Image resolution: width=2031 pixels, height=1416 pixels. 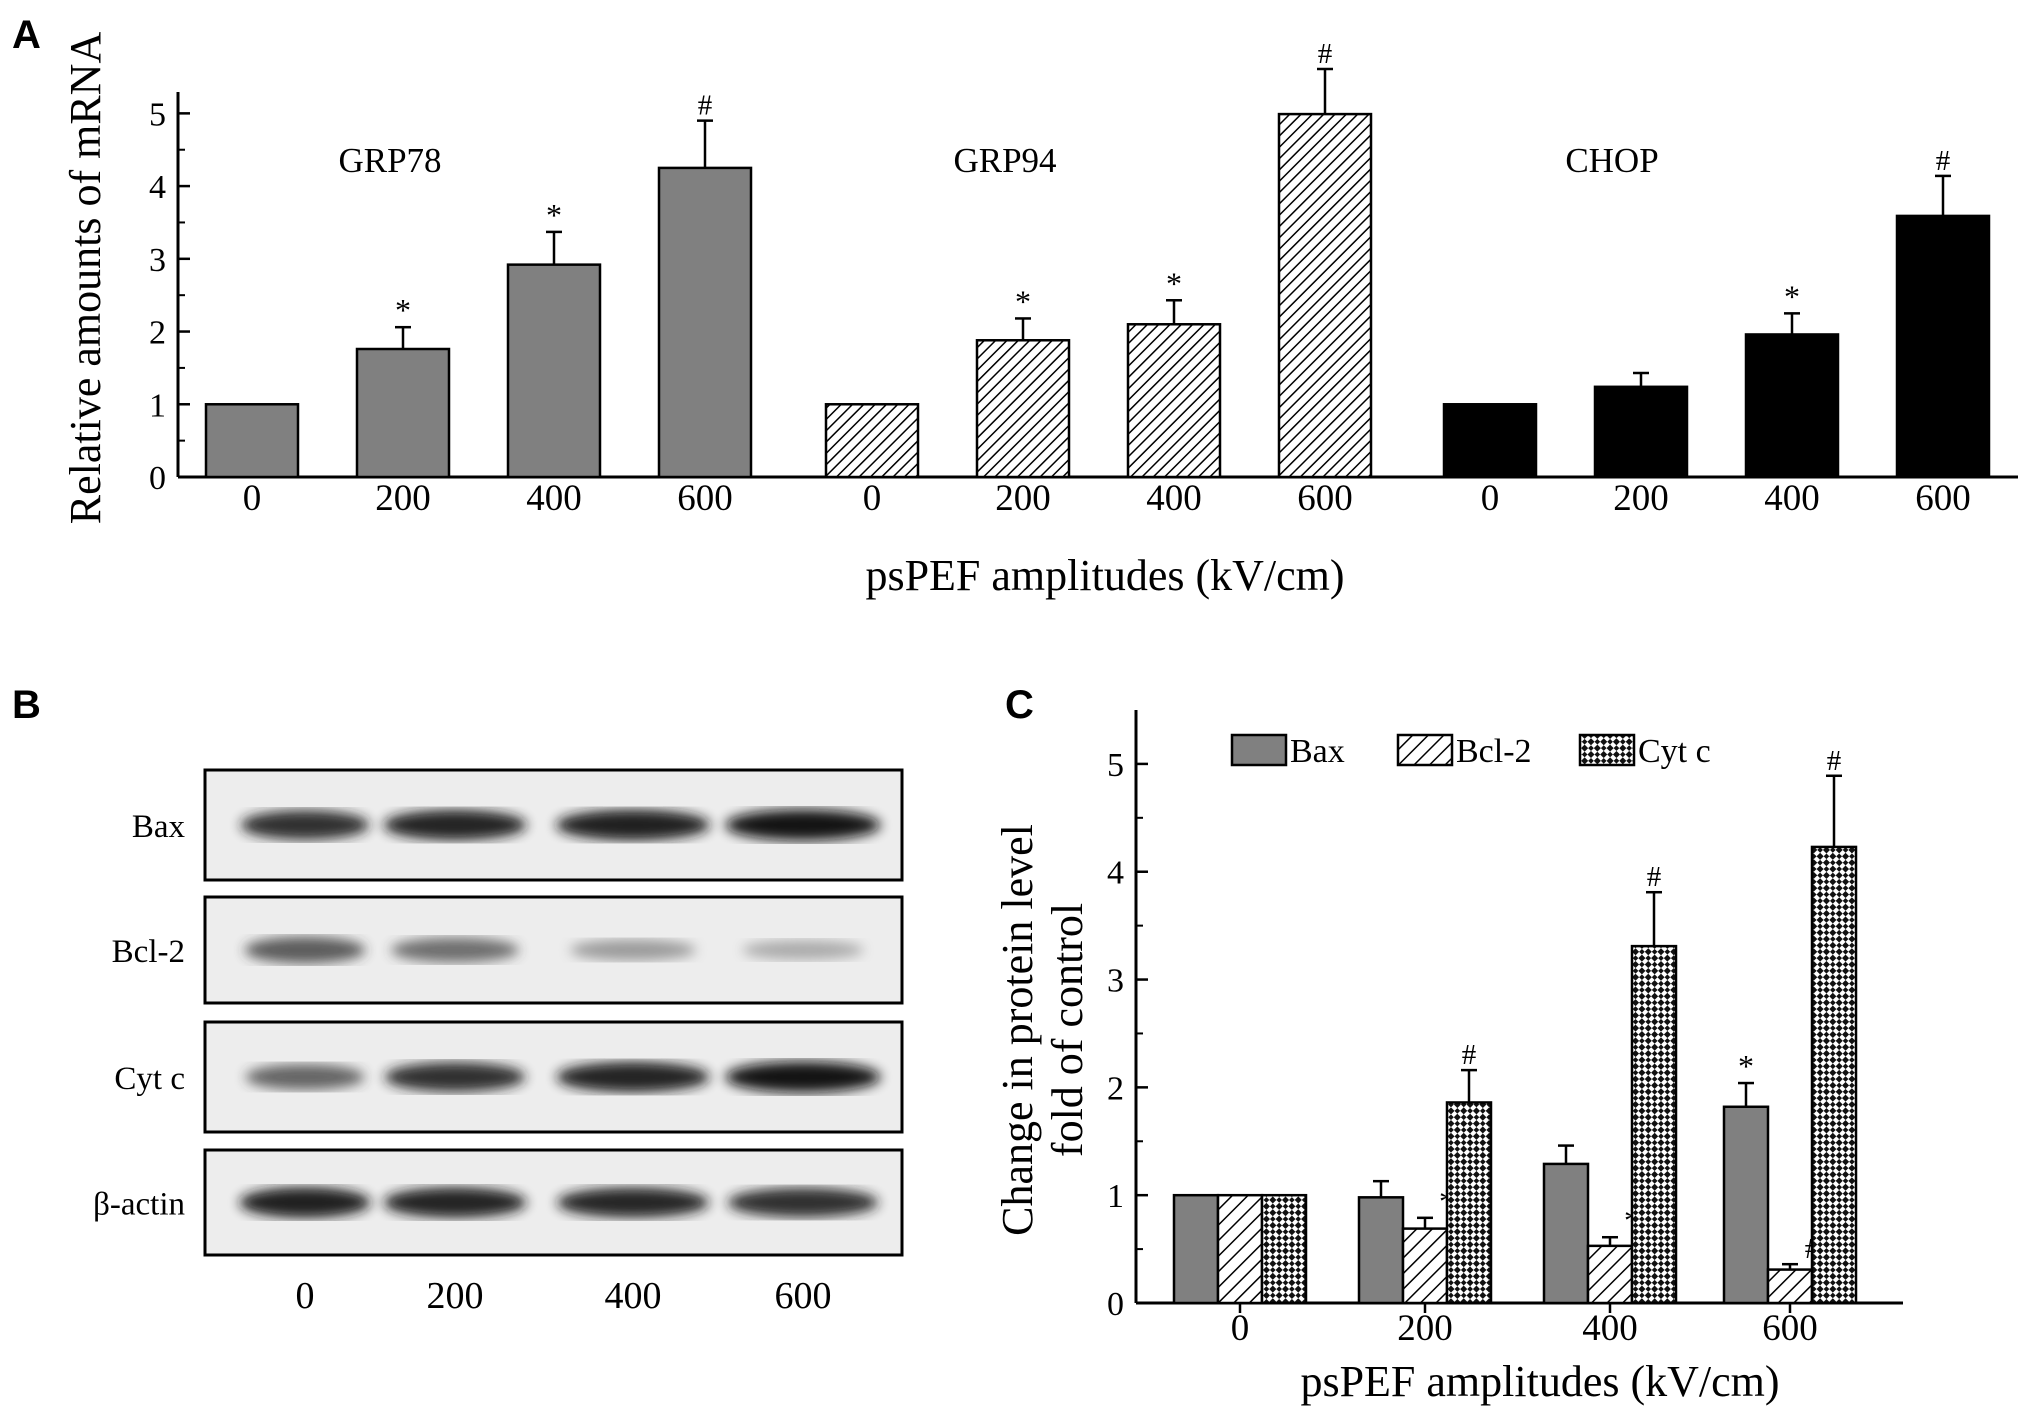 I want to click on group-label: GRP94, so click(x=1004, y=160).